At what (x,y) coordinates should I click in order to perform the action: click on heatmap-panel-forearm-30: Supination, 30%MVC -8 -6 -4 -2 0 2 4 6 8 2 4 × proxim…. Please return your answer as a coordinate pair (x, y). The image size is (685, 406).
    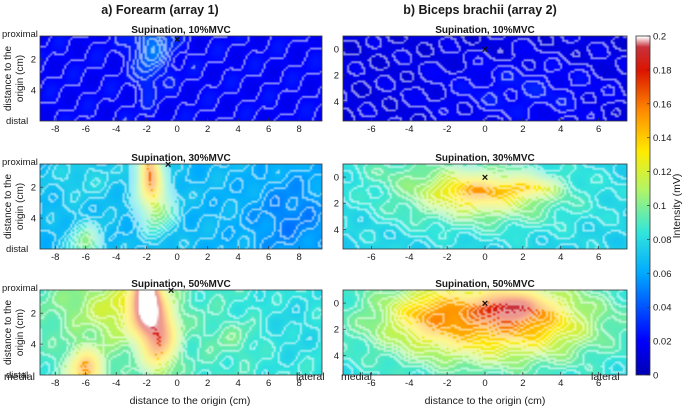
    Looking at the image, I should click on (162, 208).